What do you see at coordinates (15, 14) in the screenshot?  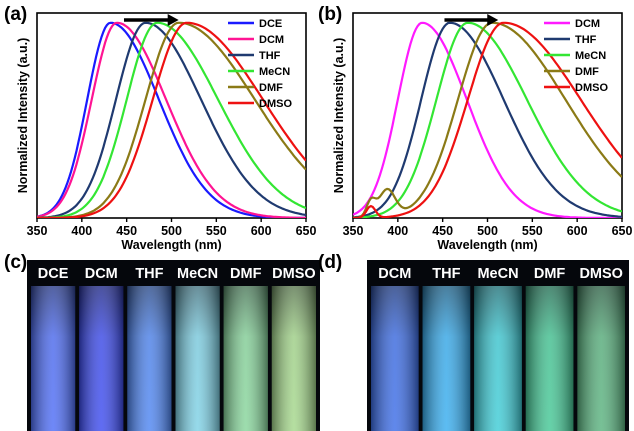 I see `panel-a-label: (a)` at bounding box center [15, 14].